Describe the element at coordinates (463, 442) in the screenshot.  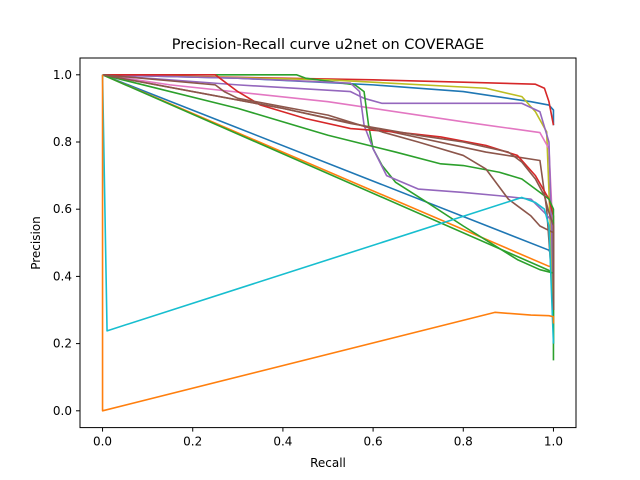
I see `x-tick-label: 0.8` at that location.